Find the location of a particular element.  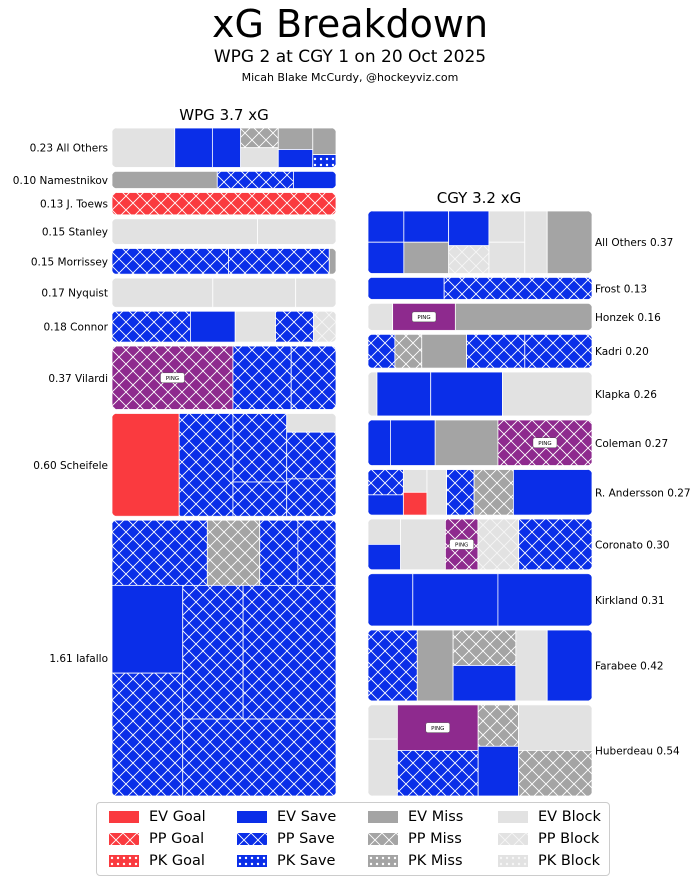

player-block: Frost 0.13 is located at coordinates (507, 288).